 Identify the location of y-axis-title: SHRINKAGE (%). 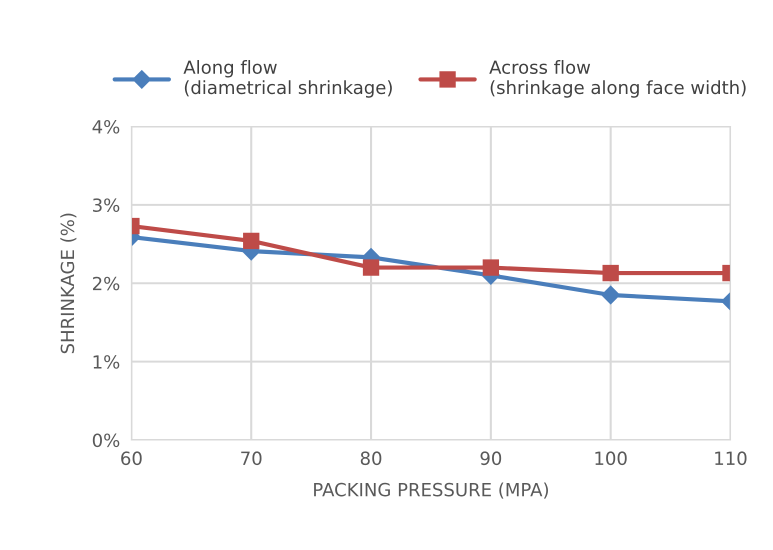
(68, 284).